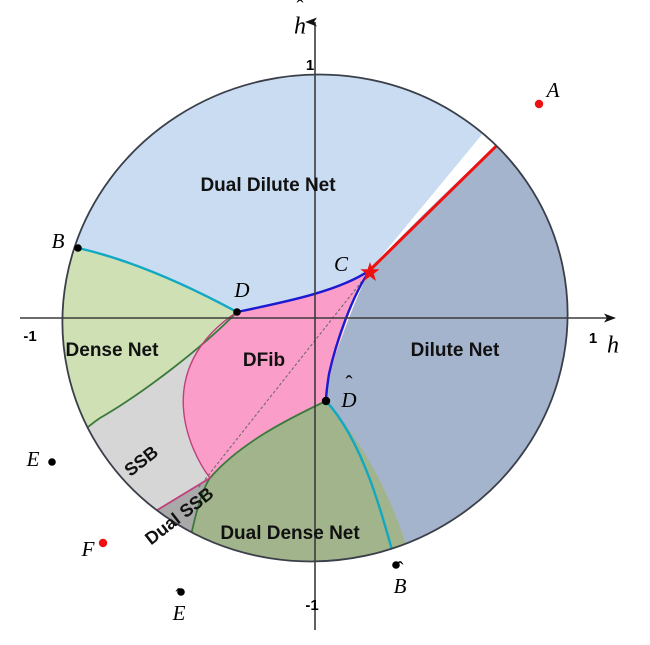 This screenshot has height=645, width=650. What do you see at coordinates (341, 264) in the screenshot?
I see `point-label-C: C` at bounding box center [341, 264].